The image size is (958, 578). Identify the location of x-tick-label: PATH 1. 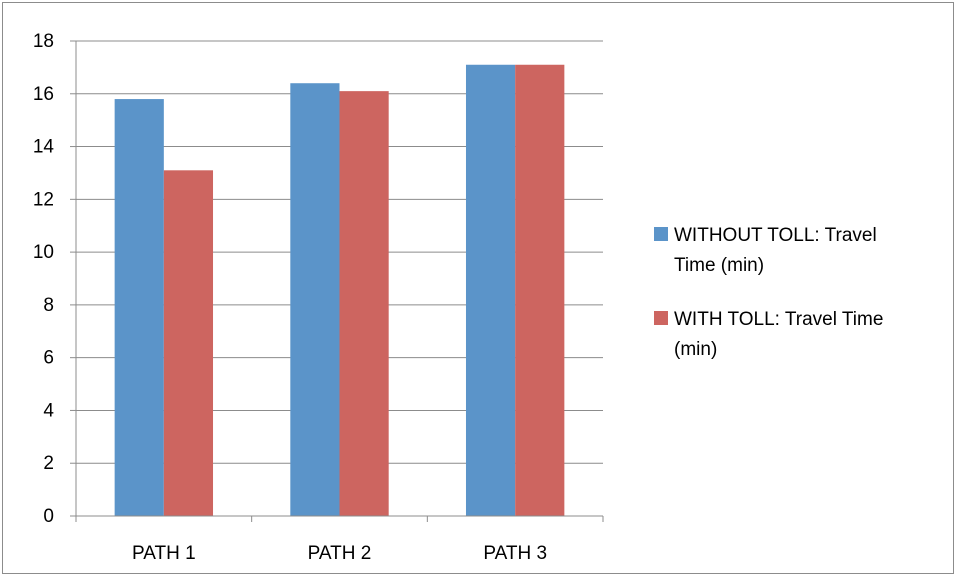
(164, 553).